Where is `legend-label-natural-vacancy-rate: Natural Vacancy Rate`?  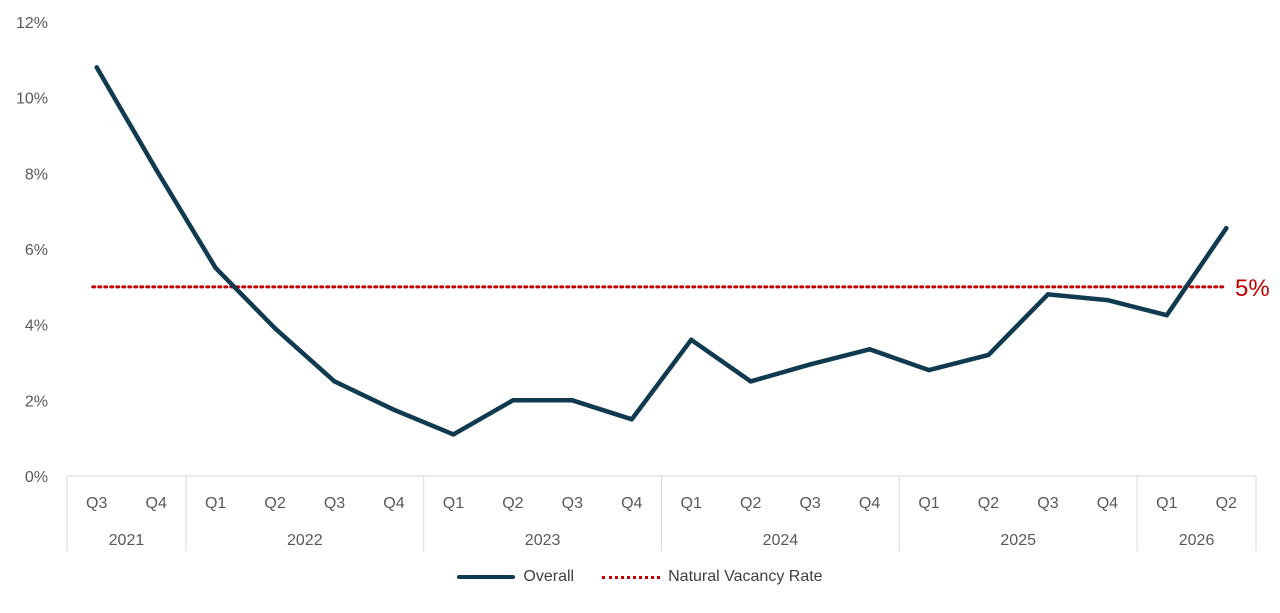 legend-label-natural-vacancy-rate: Natural Vacancy Rate is located at coordinates (745, 576).